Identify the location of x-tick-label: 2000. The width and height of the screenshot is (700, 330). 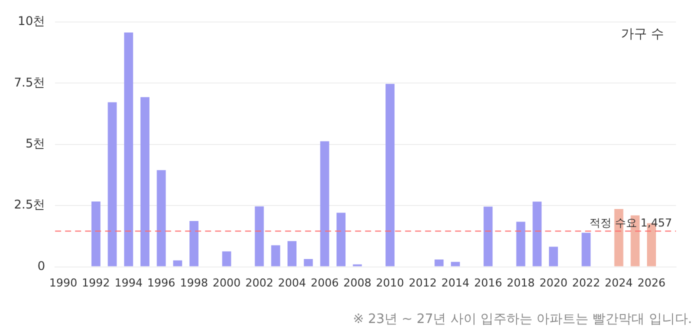
(226, 283).